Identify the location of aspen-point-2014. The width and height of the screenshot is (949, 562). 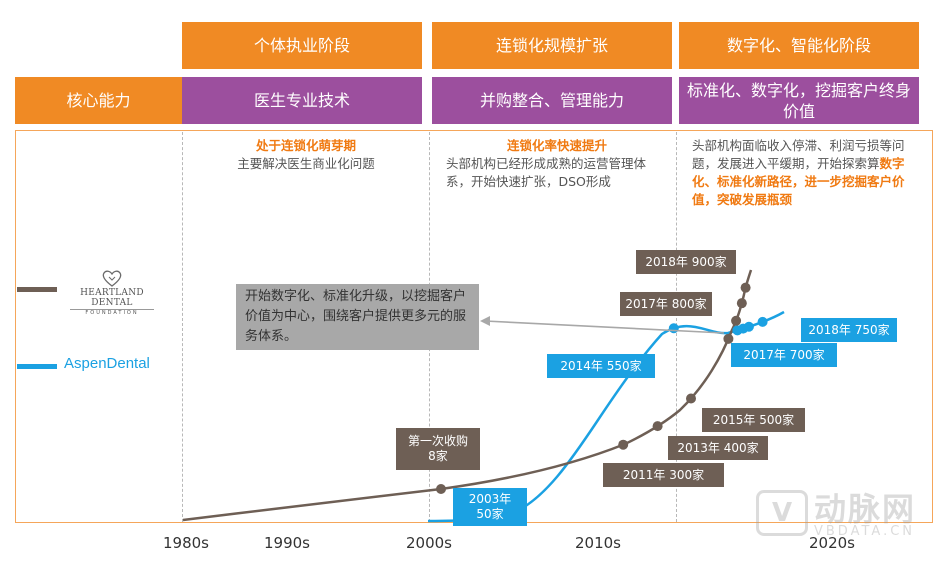
(673, 328).